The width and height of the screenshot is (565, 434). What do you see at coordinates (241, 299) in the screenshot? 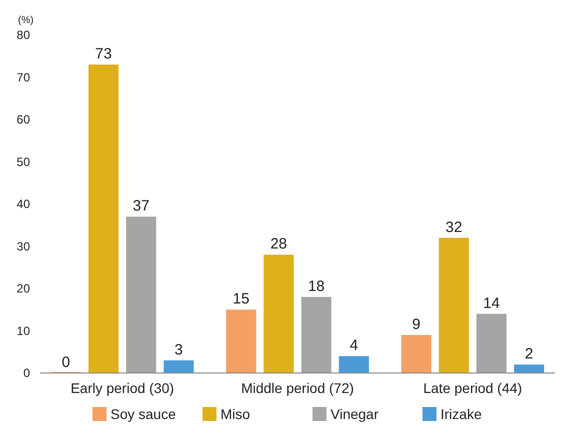
I see `data-label: 15` at bounding box center [241, 299].